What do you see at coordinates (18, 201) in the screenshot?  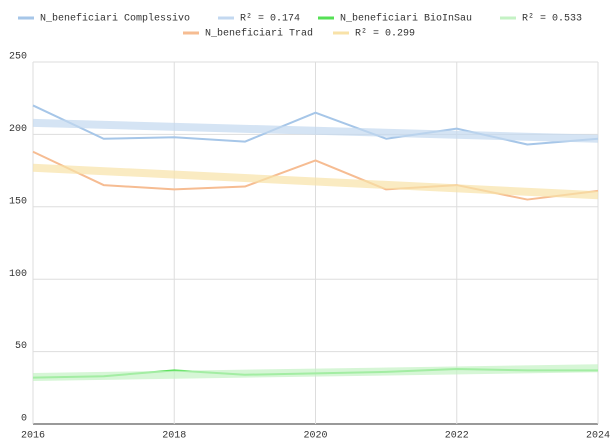 I see `y-tick-label: 150` at bounding box center [18, 201].